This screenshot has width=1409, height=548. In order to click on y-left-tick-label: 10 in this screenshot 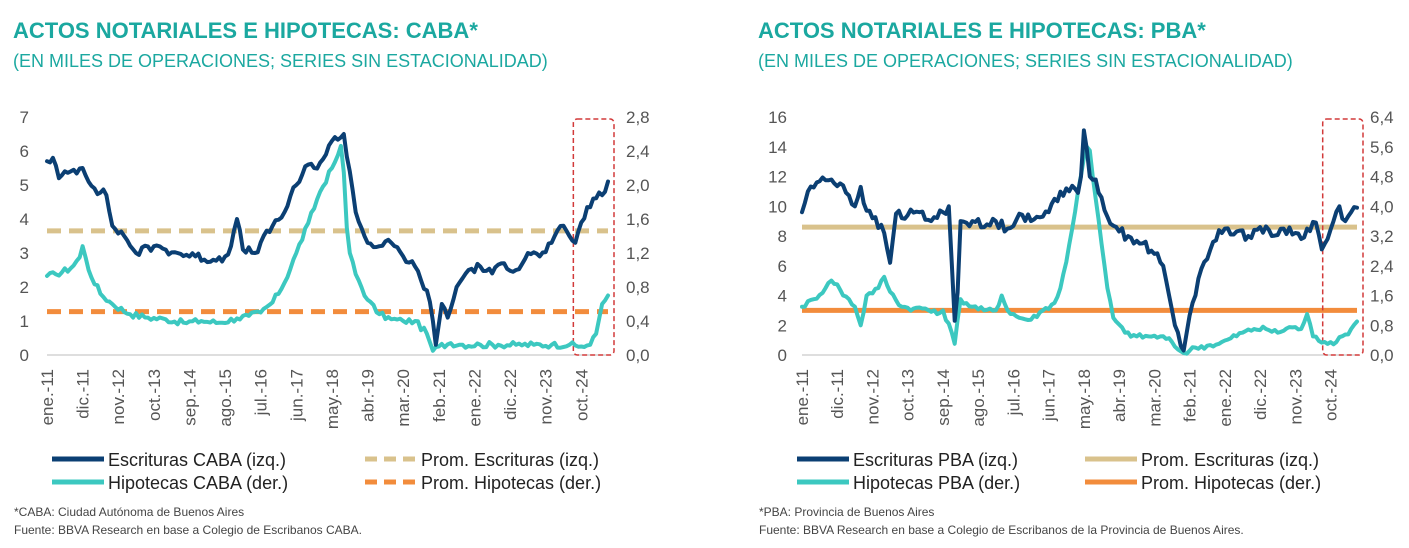, I will do `click(777, 206)`.